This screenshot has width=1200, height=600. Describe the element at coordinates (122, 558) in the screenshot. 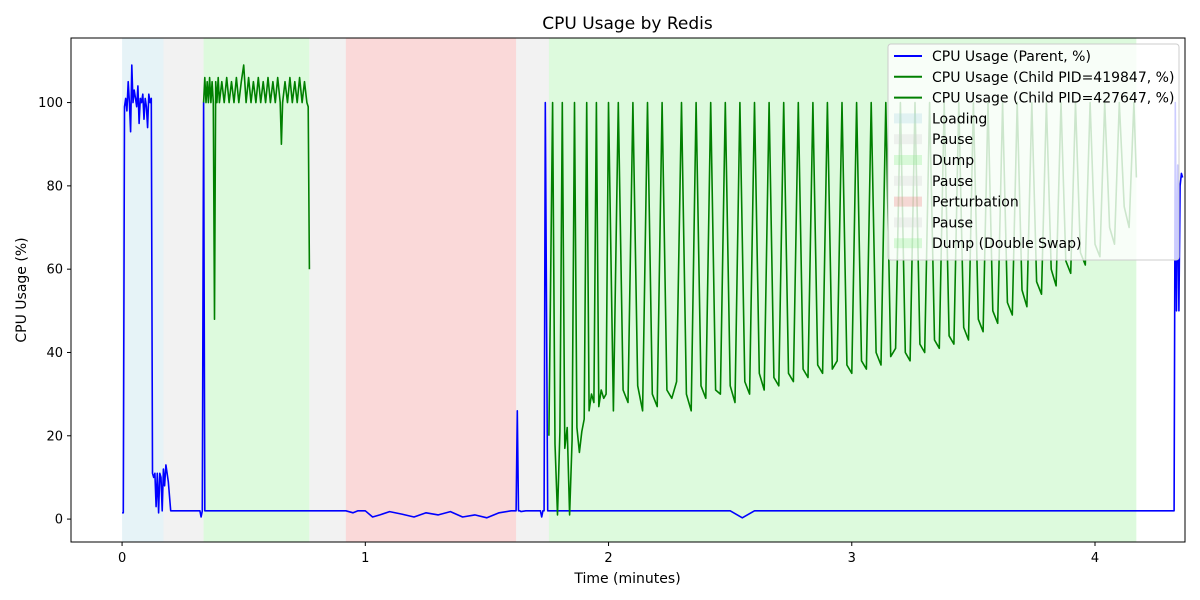

I see `x-tick-label: 0` at that location.